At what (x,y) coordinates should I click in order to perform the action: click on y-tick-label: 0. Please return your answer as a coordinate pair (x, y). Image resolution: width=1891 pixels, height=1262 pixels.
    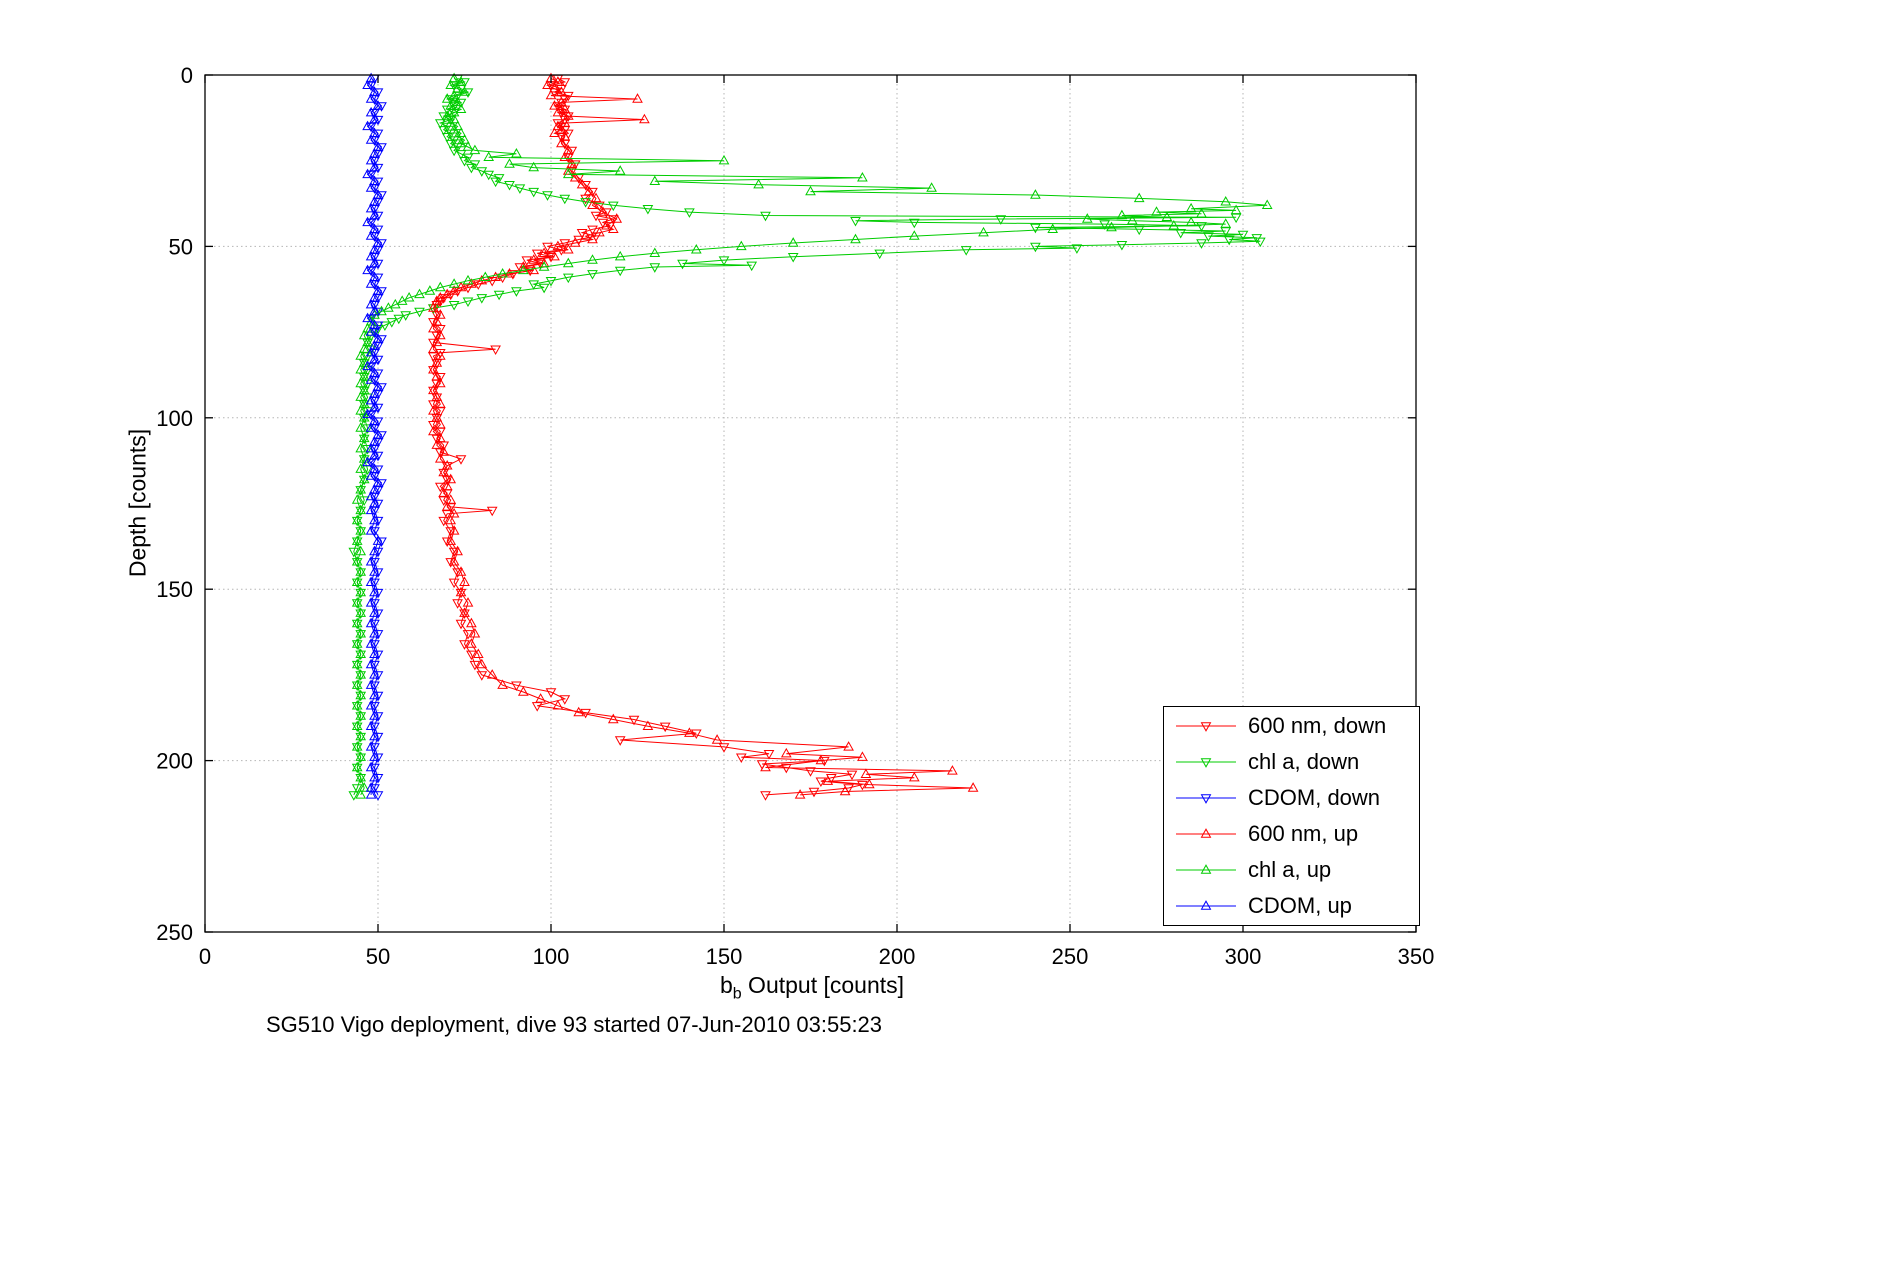
    Looking at the image, I should click on (187, 75).